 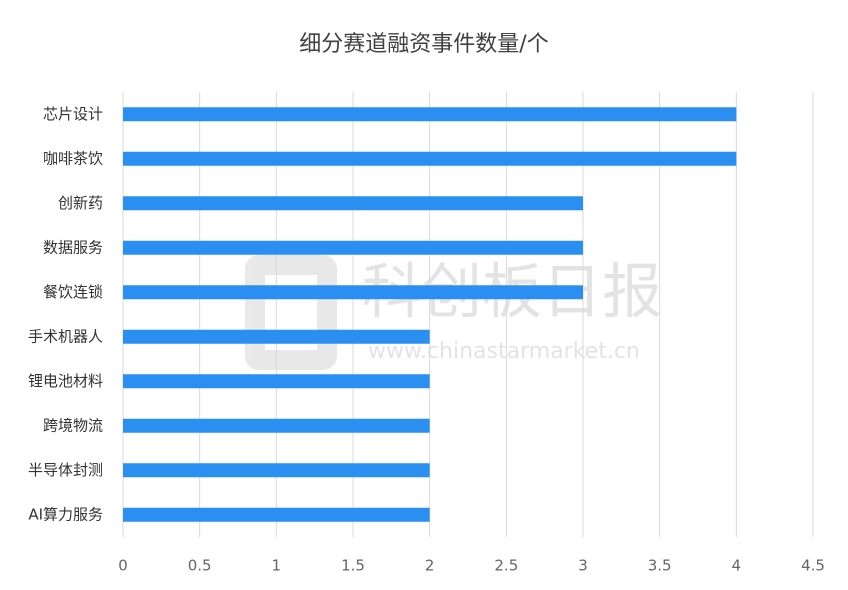 I want to click on y-tick-label: 锂电池材料, so click(x=65, y=381).